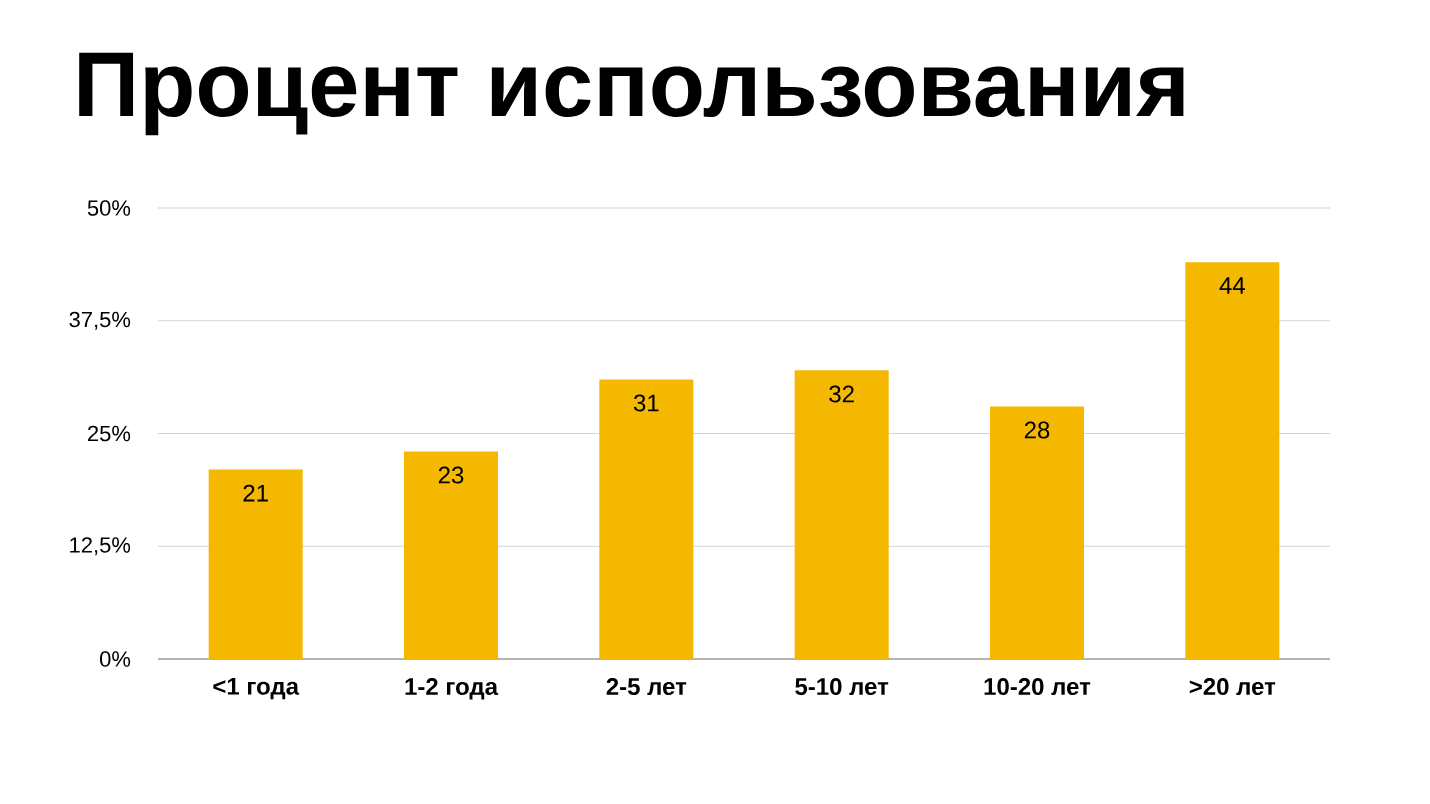  What do you see at coordinates (109, 208) in the screenshot?
I see `y-tick-label: 50%` at bounding box center [109, 208].